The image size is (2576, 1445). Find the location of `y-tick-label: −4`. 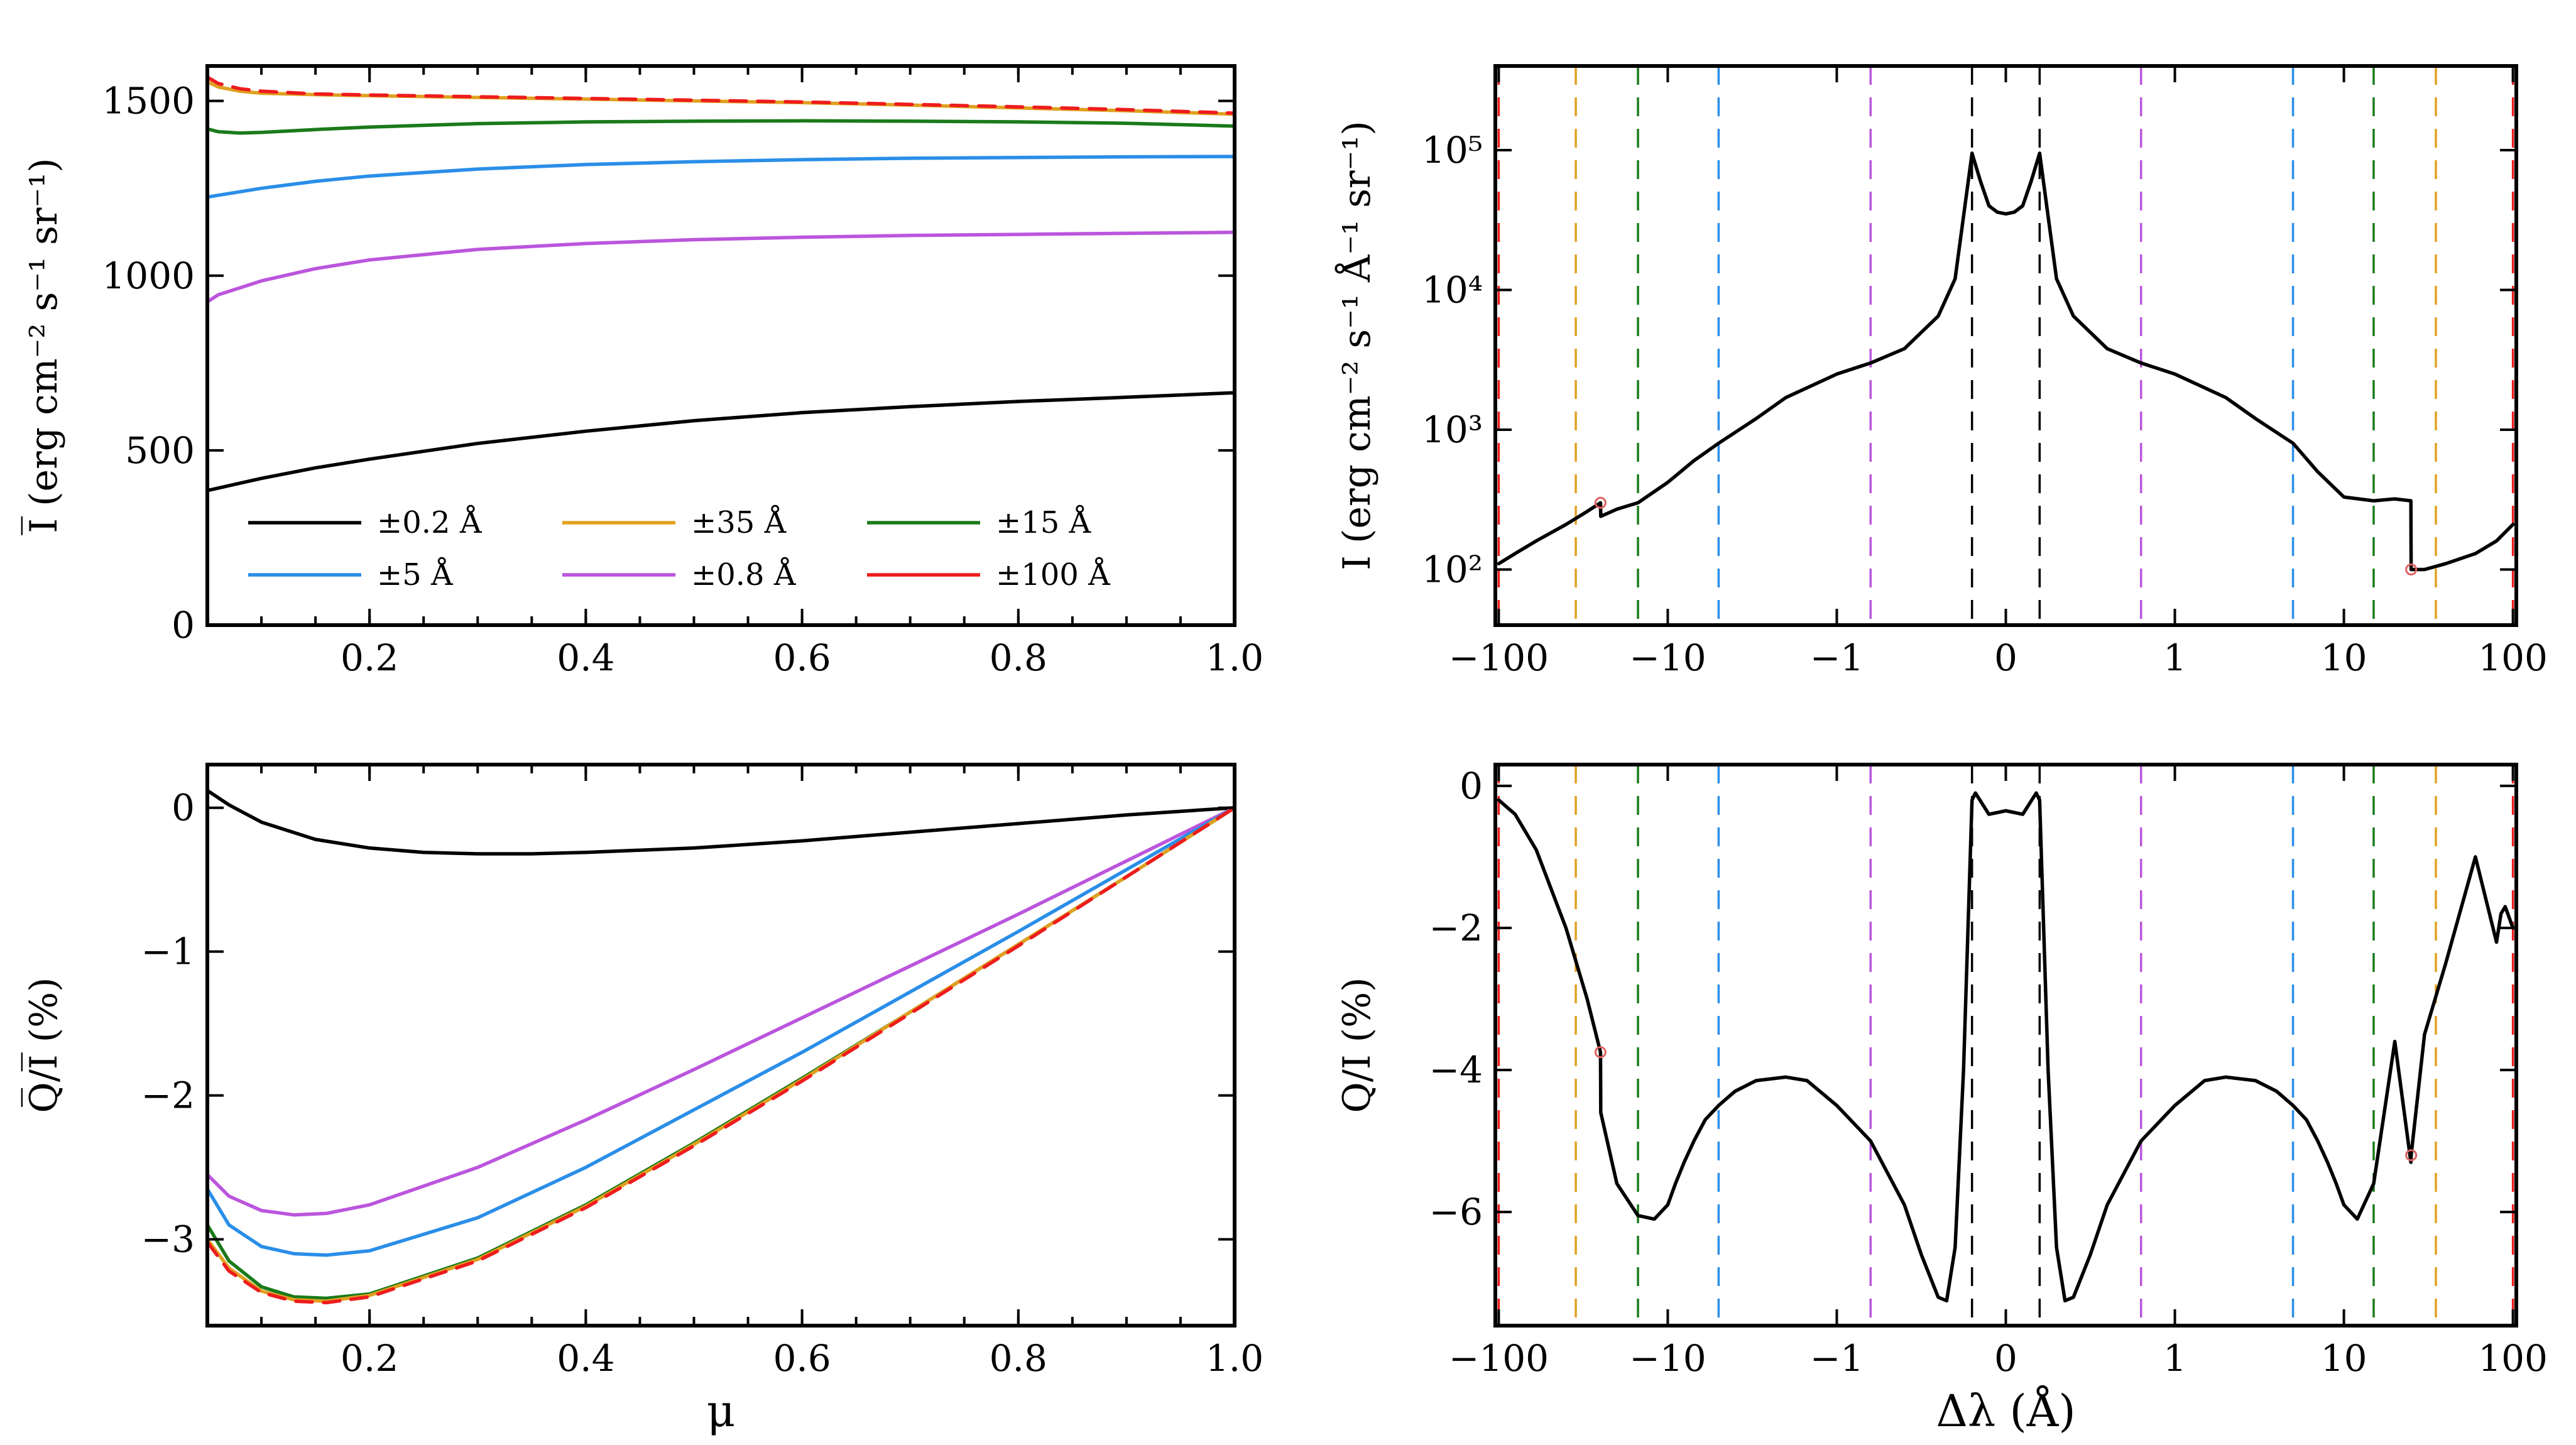

y-tick-label: −4 is located at coordinates (1456, 1070).